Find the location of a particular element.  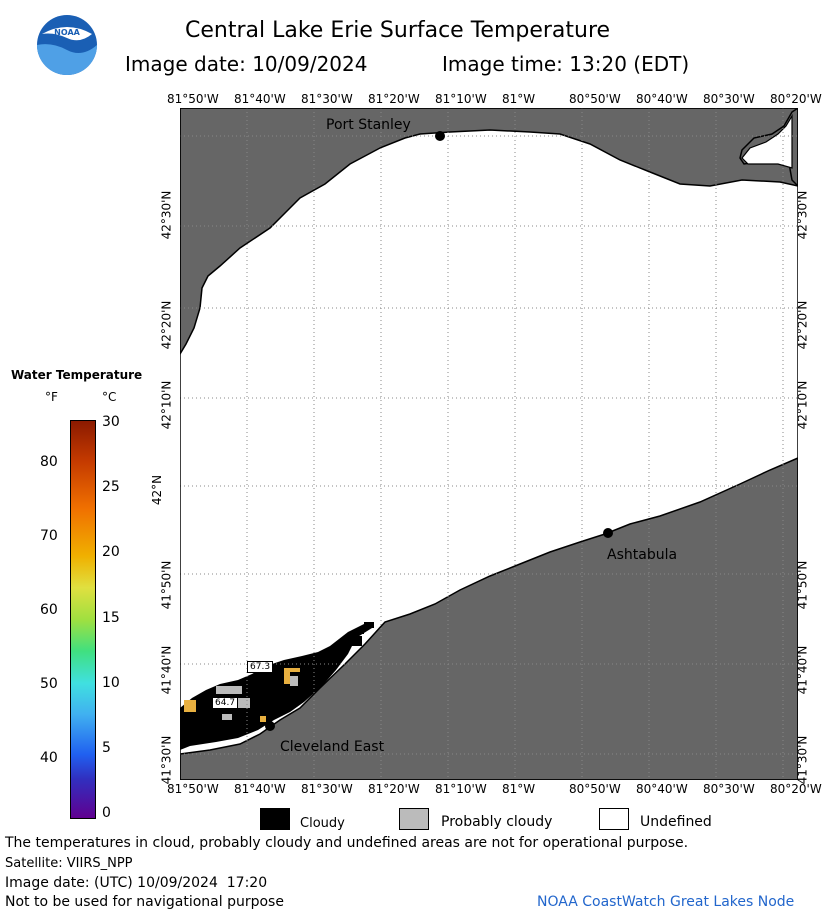

temperature-colorbar is located at coordinates (83, 619).